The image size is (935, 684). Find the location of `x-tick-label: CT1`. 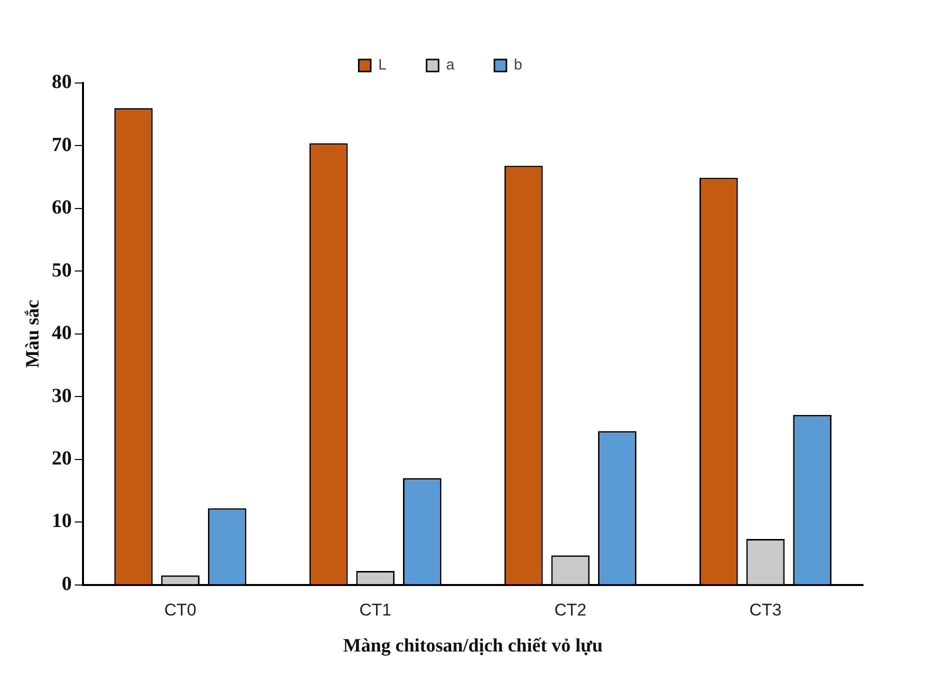

x-tick-label: CT1 is located at coordinates (375, 610).